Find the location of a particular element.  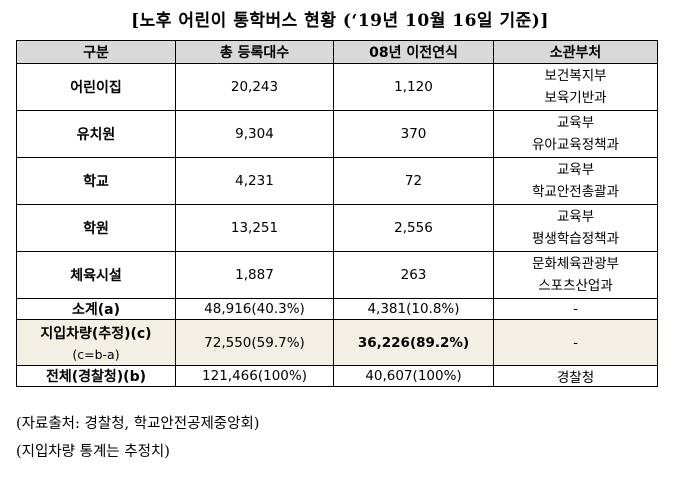

header-total: 총 등록대수 is located at coordinates (254, 52).